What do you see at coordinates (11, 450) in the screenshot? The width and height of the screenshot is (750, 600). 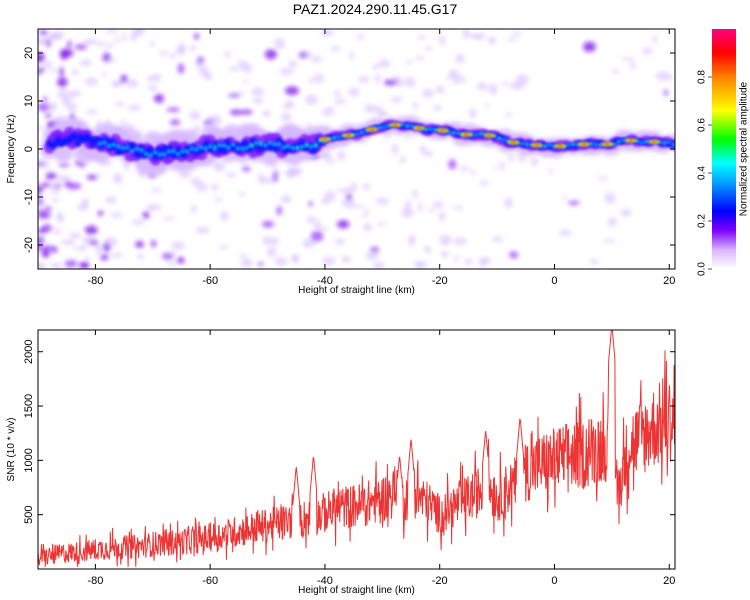 I see `snr-ylabel: SNR (10 * v/v)` at bounding box center [11, 450].